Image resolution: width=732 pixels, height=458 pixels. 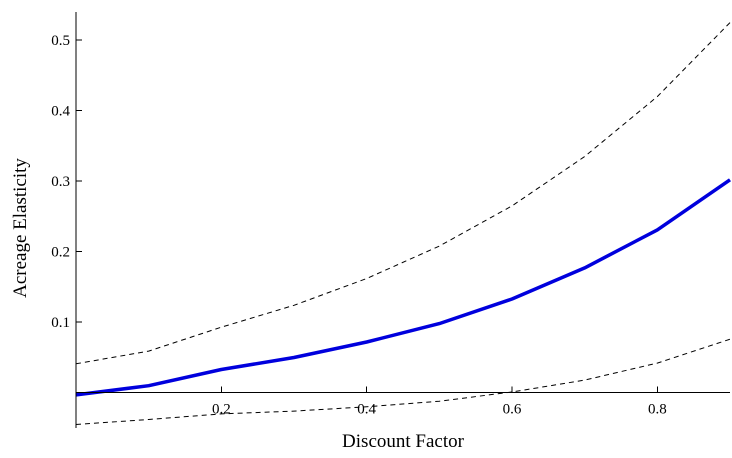 What do you see at coordinates (60, 253) in the screenshot?
I see `y-tick-label: 0.2` at bounding box center [60, 253].